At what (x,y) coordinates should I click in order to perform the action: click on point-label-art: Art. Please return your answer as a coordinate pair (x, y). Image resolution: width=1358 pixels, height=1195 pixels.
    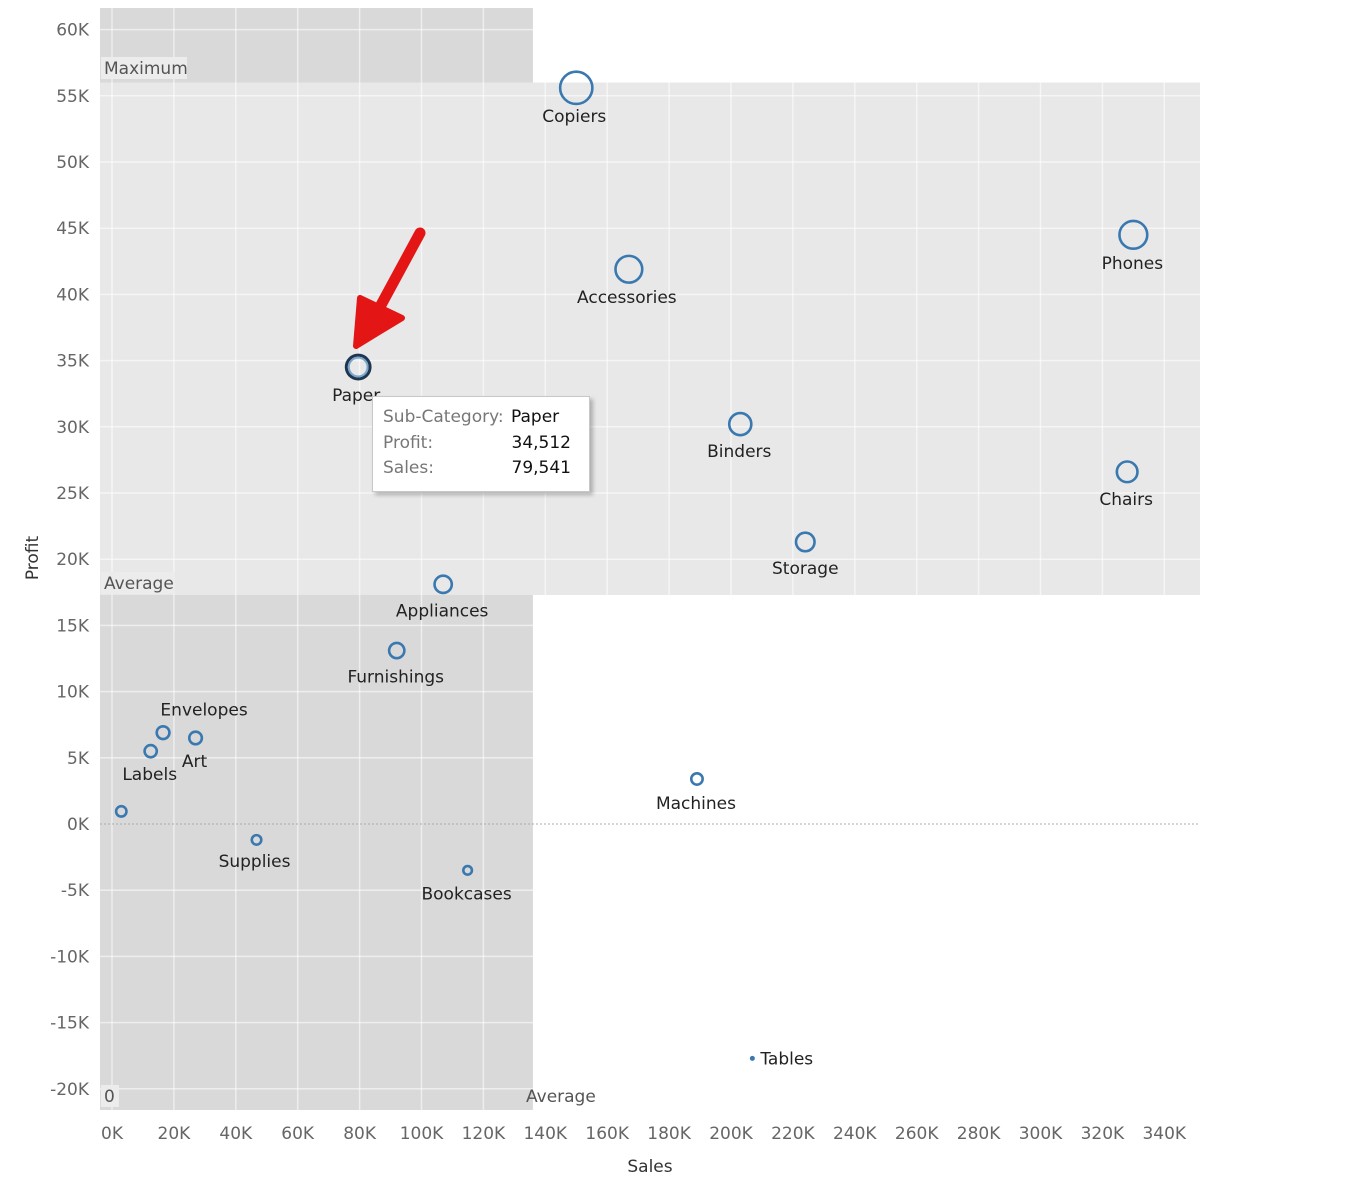
    Looking at the image, I should click on (195, 762).